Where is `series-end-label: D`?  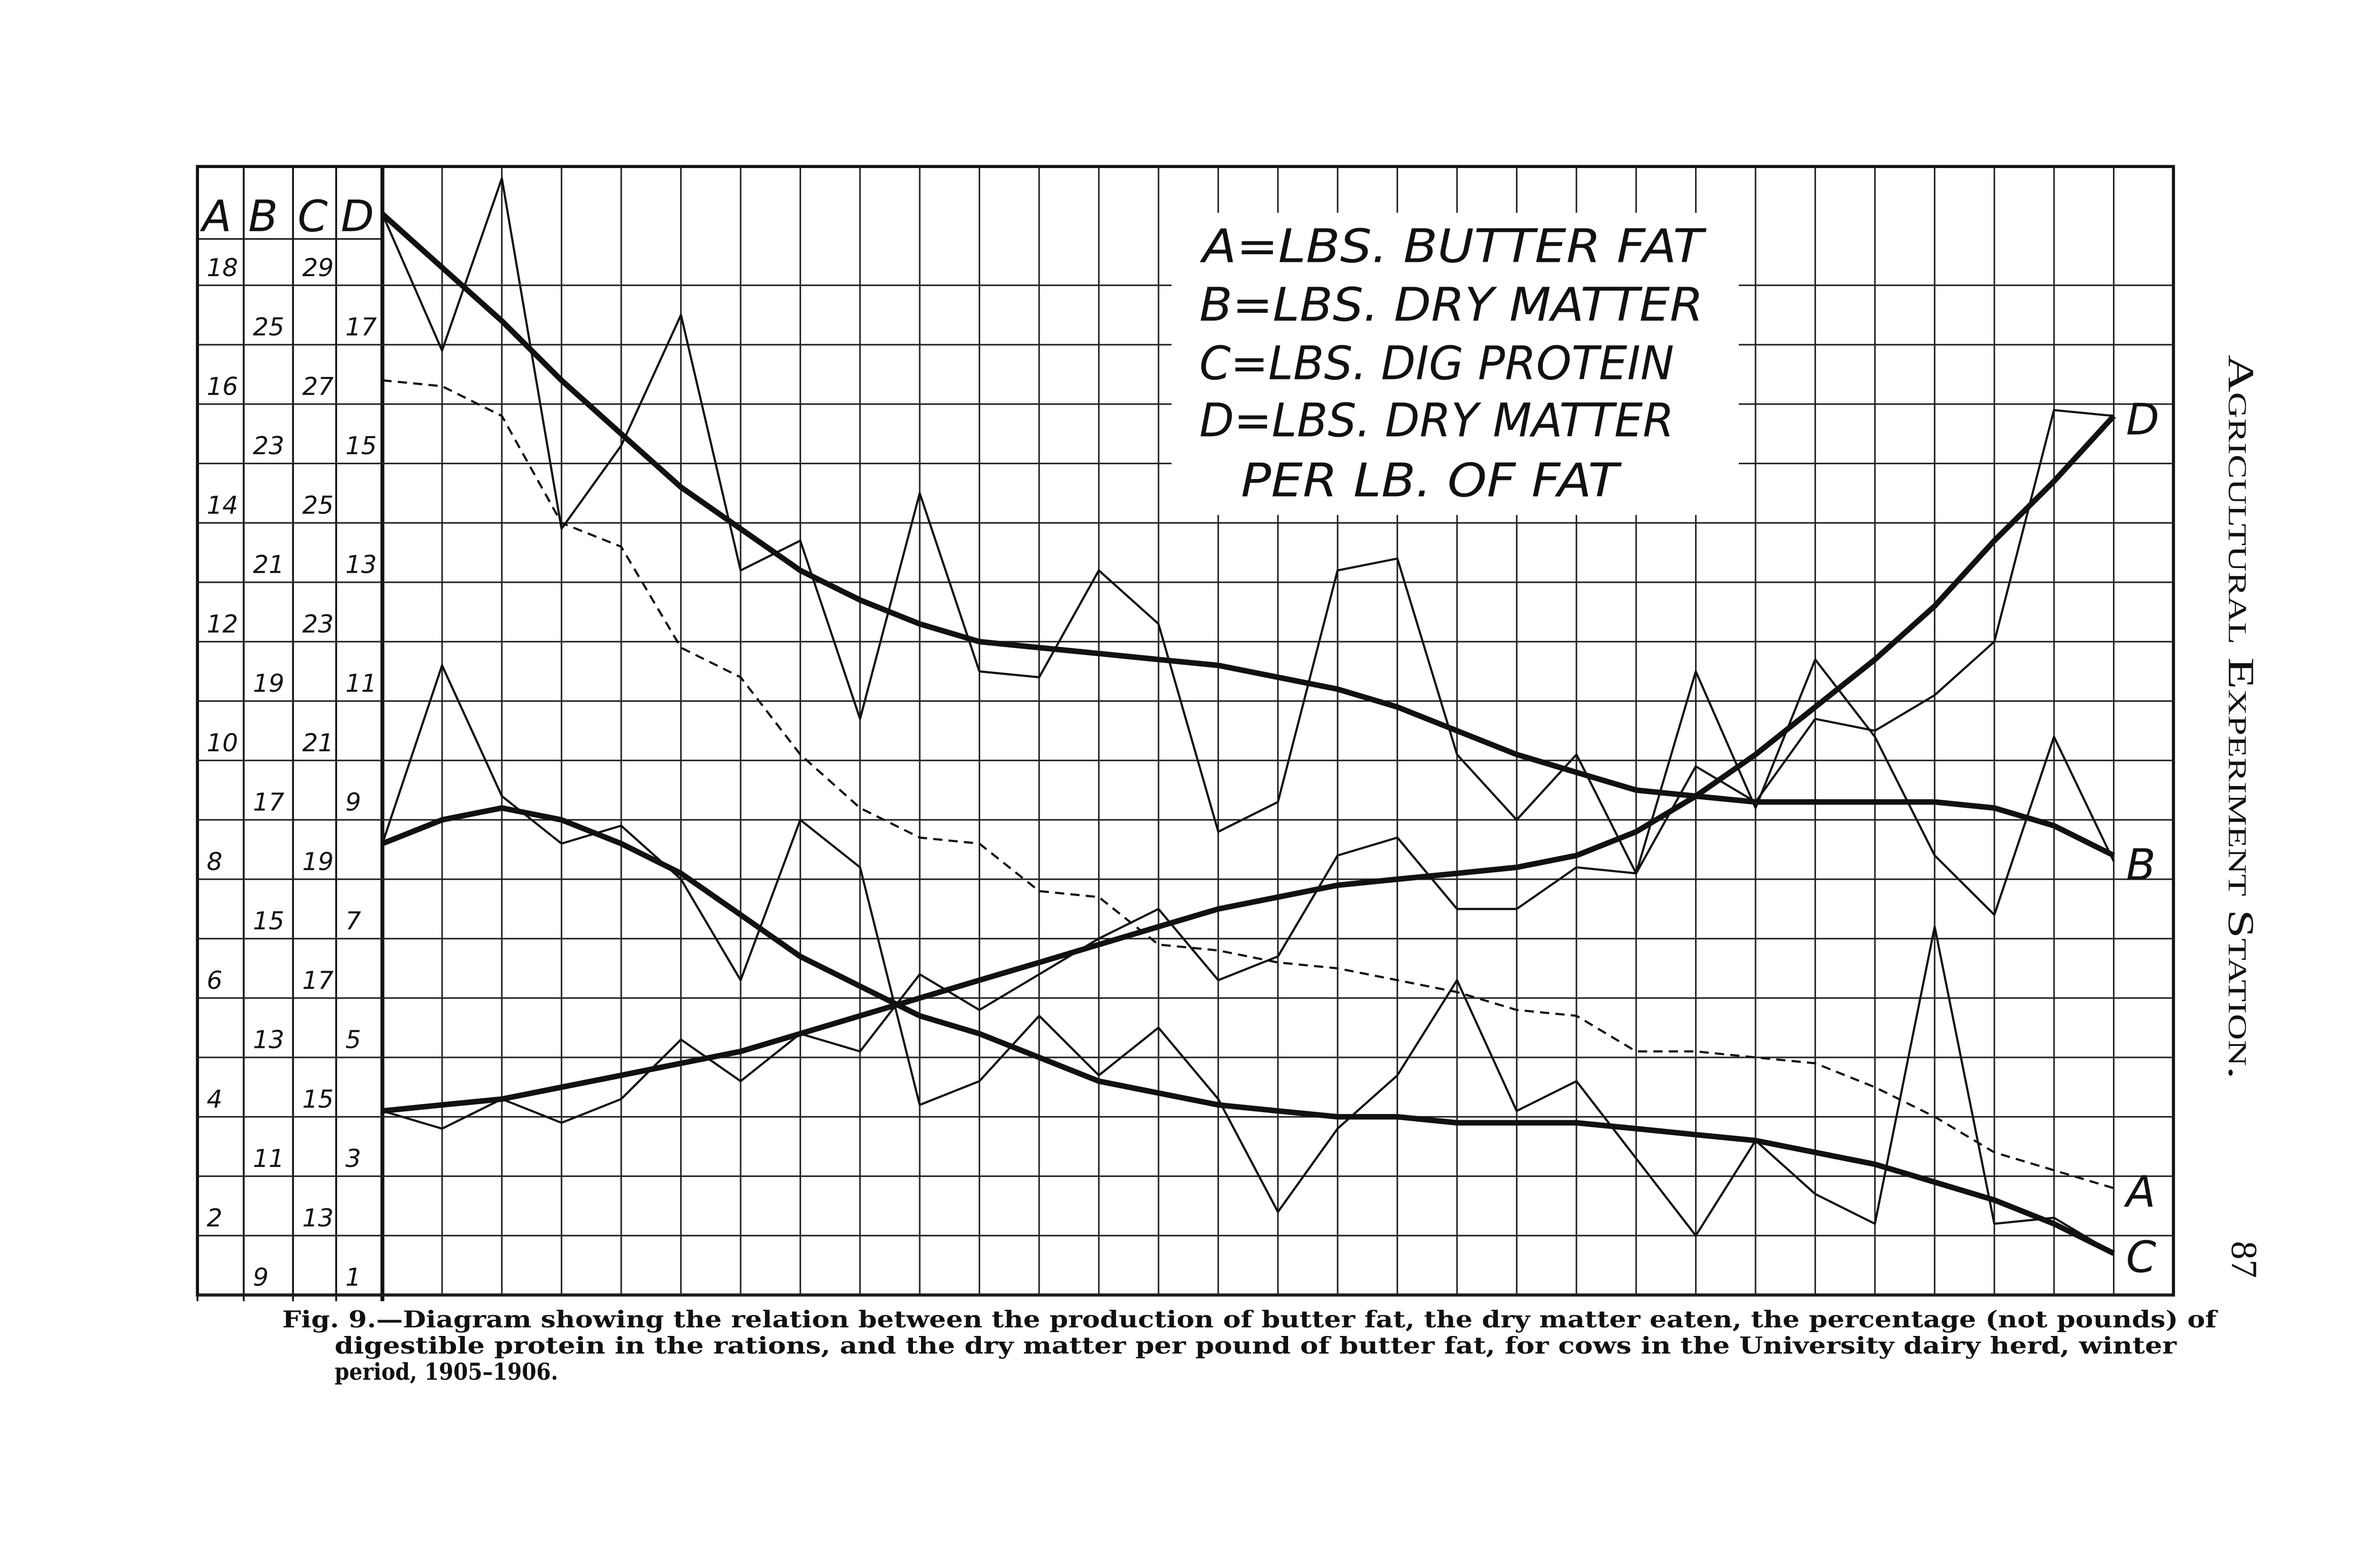
series-end-label: D is located at coordinates (2143, 420).